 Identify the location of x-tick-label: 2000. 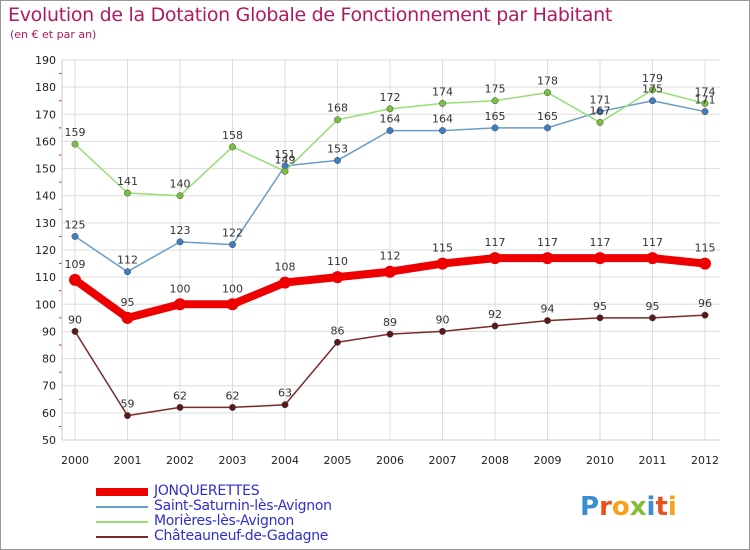
(75, 460).